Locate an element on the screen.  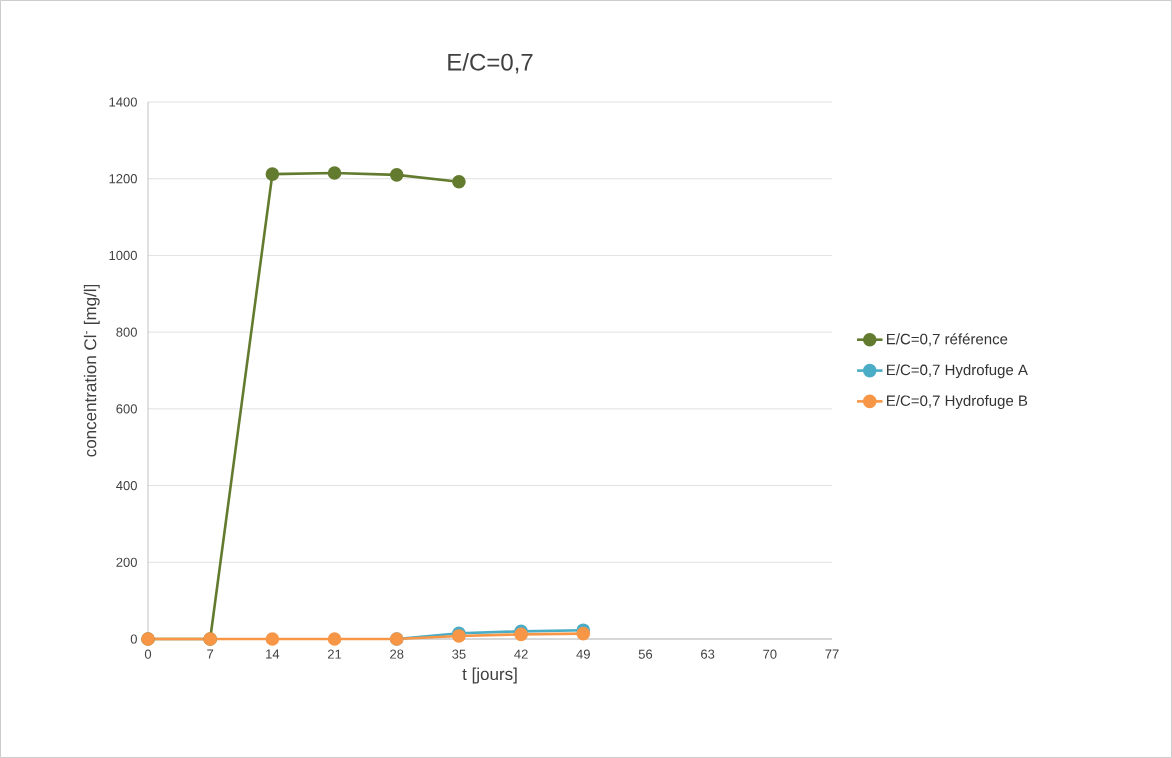
x-tick-label: 56 is located at coordinates (645, 654).